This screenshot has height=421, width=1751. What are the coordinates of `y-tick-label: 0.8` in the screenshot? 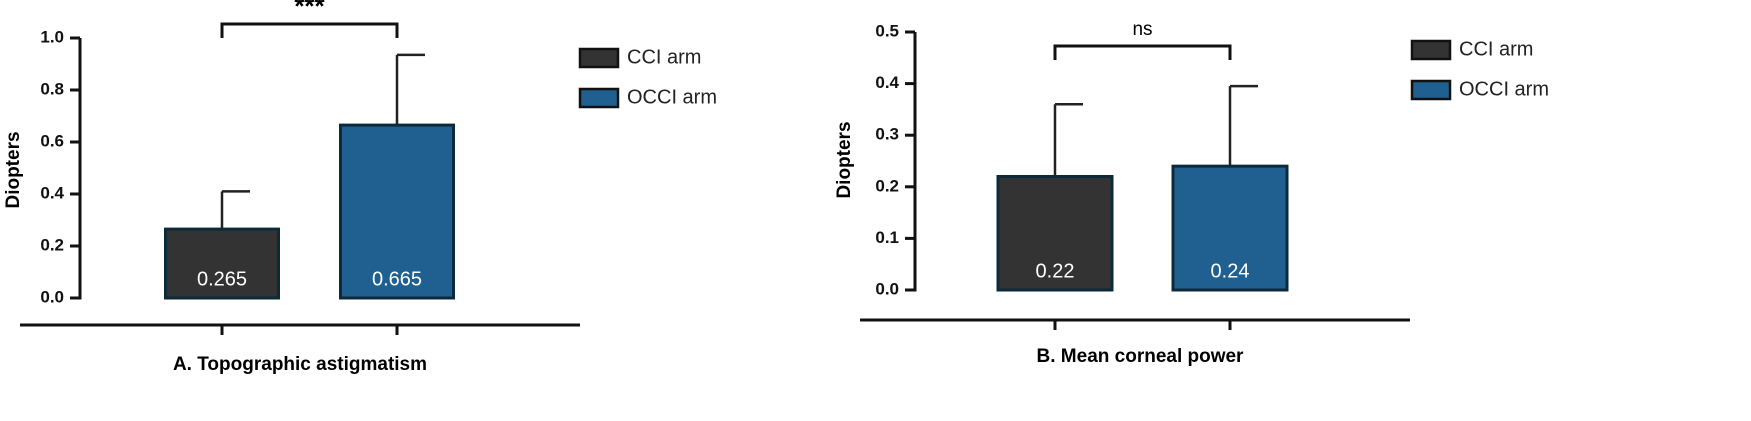 It's located at (52, 88).